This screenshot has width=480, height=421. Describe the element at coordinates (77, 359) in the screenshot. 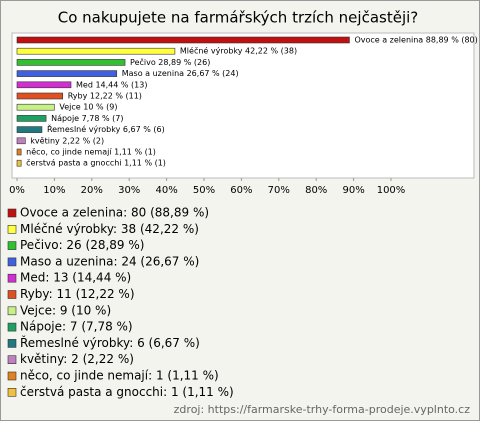

I see `legend-label: květiny: 2 (2,22 %)` at that location.